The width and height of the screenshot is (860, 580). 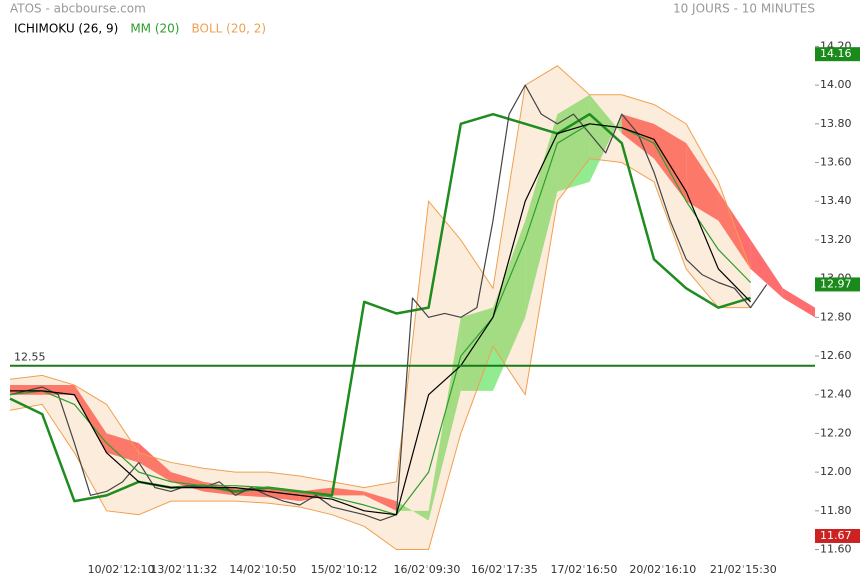 What do you see at coordinates (78, 9) in the screenshot?
I see `chart-title: ATOS - abcbourse.com` at bounding box center [78, 9].